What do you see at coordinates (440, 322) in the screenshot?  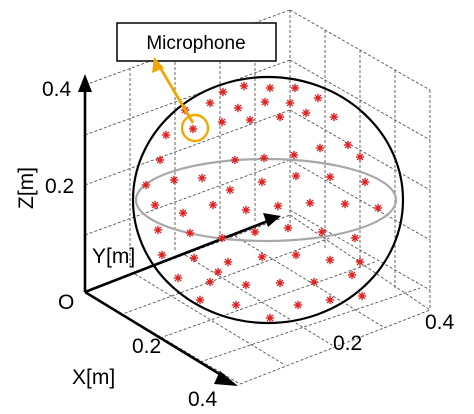 I see `y-tick-end: 0.4` at bounding box center [440, 322].